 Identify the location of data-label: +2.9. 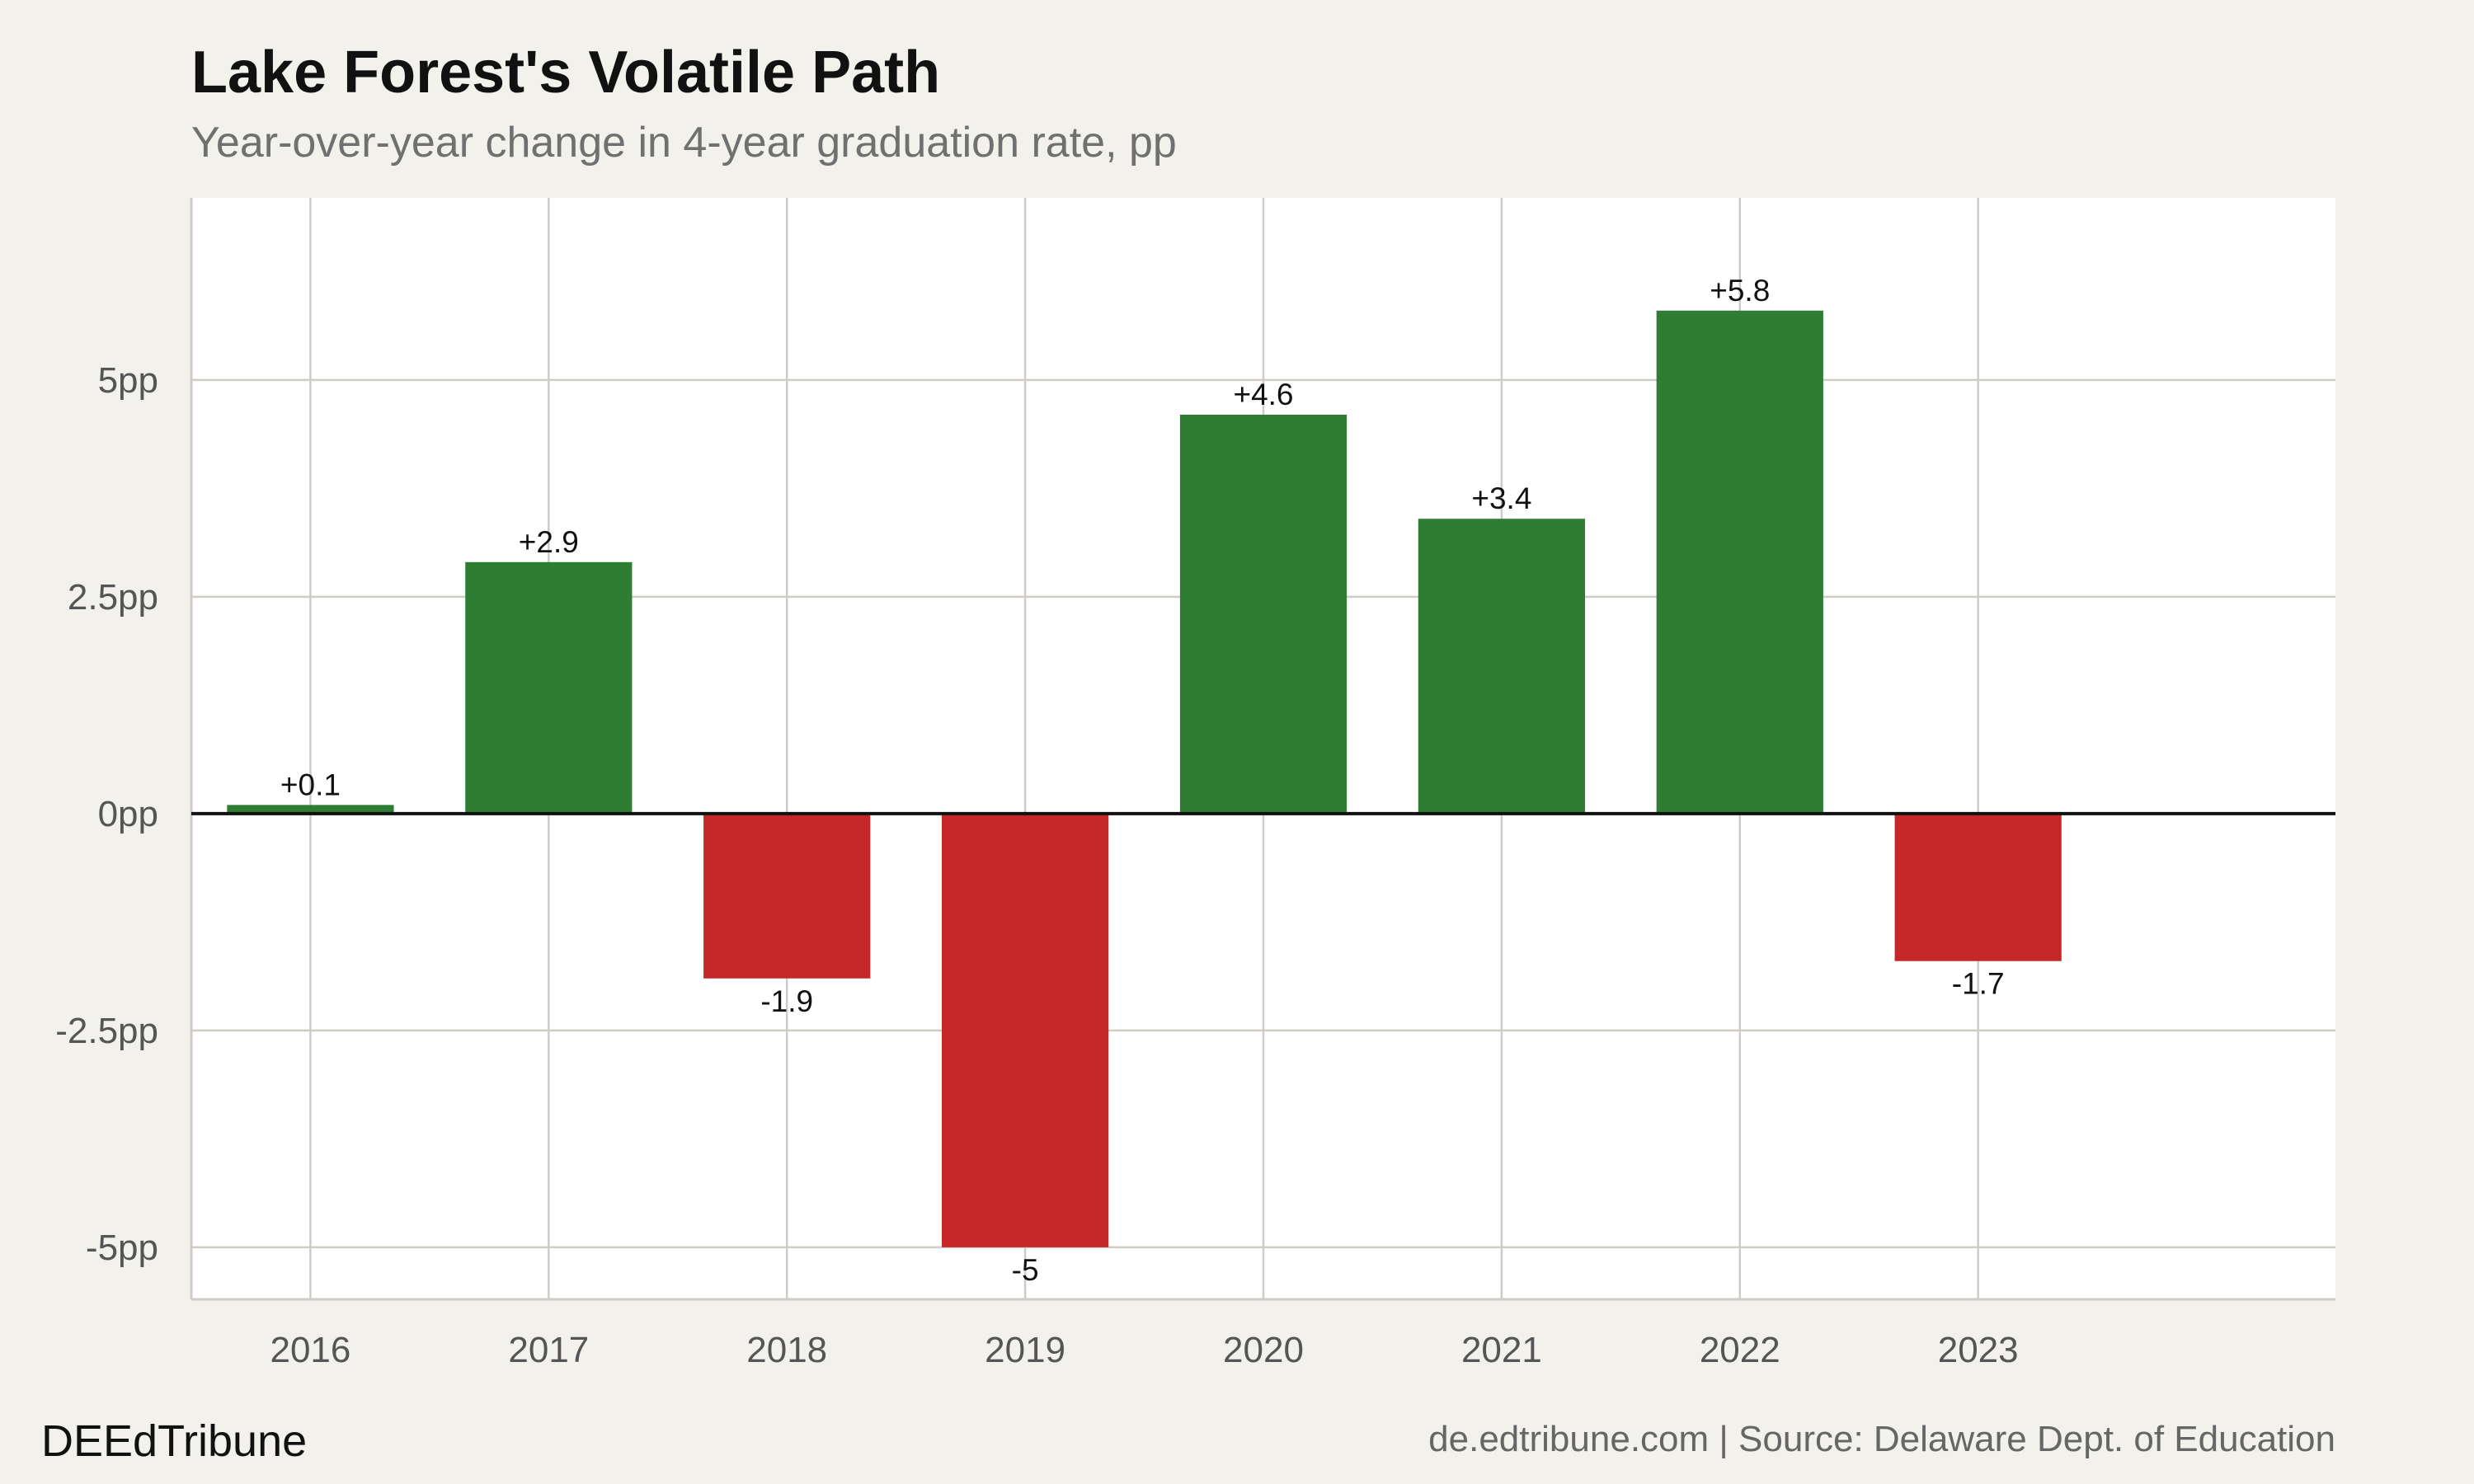
(549, 542).